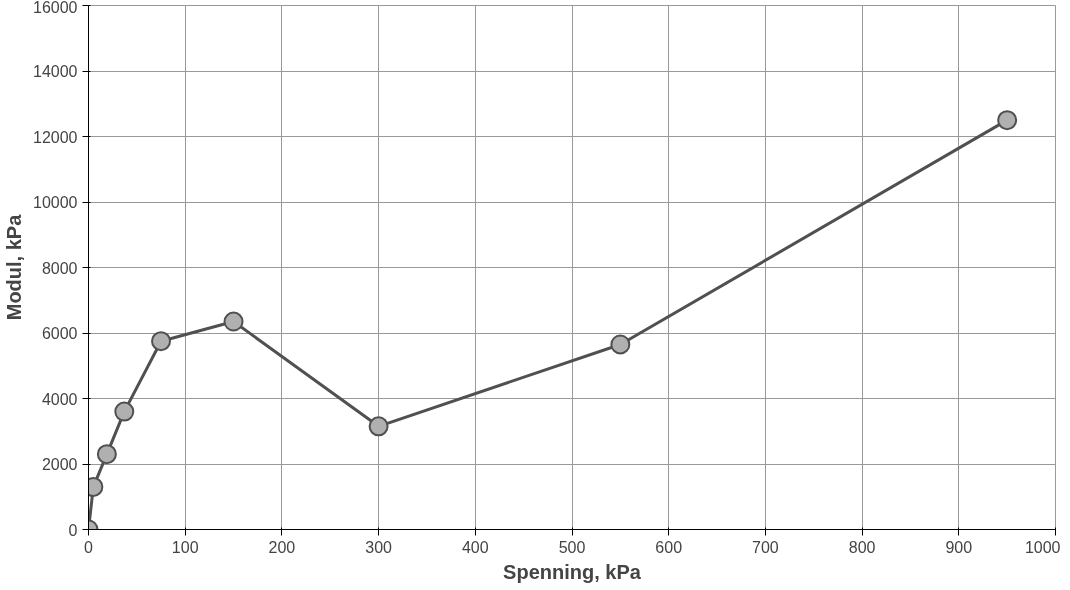 The height and width of the screenshot is (590, 1070). Describe the element at coordinates (59, 333) in the screenshot. I see `y-tick-label: 6000` at that location.